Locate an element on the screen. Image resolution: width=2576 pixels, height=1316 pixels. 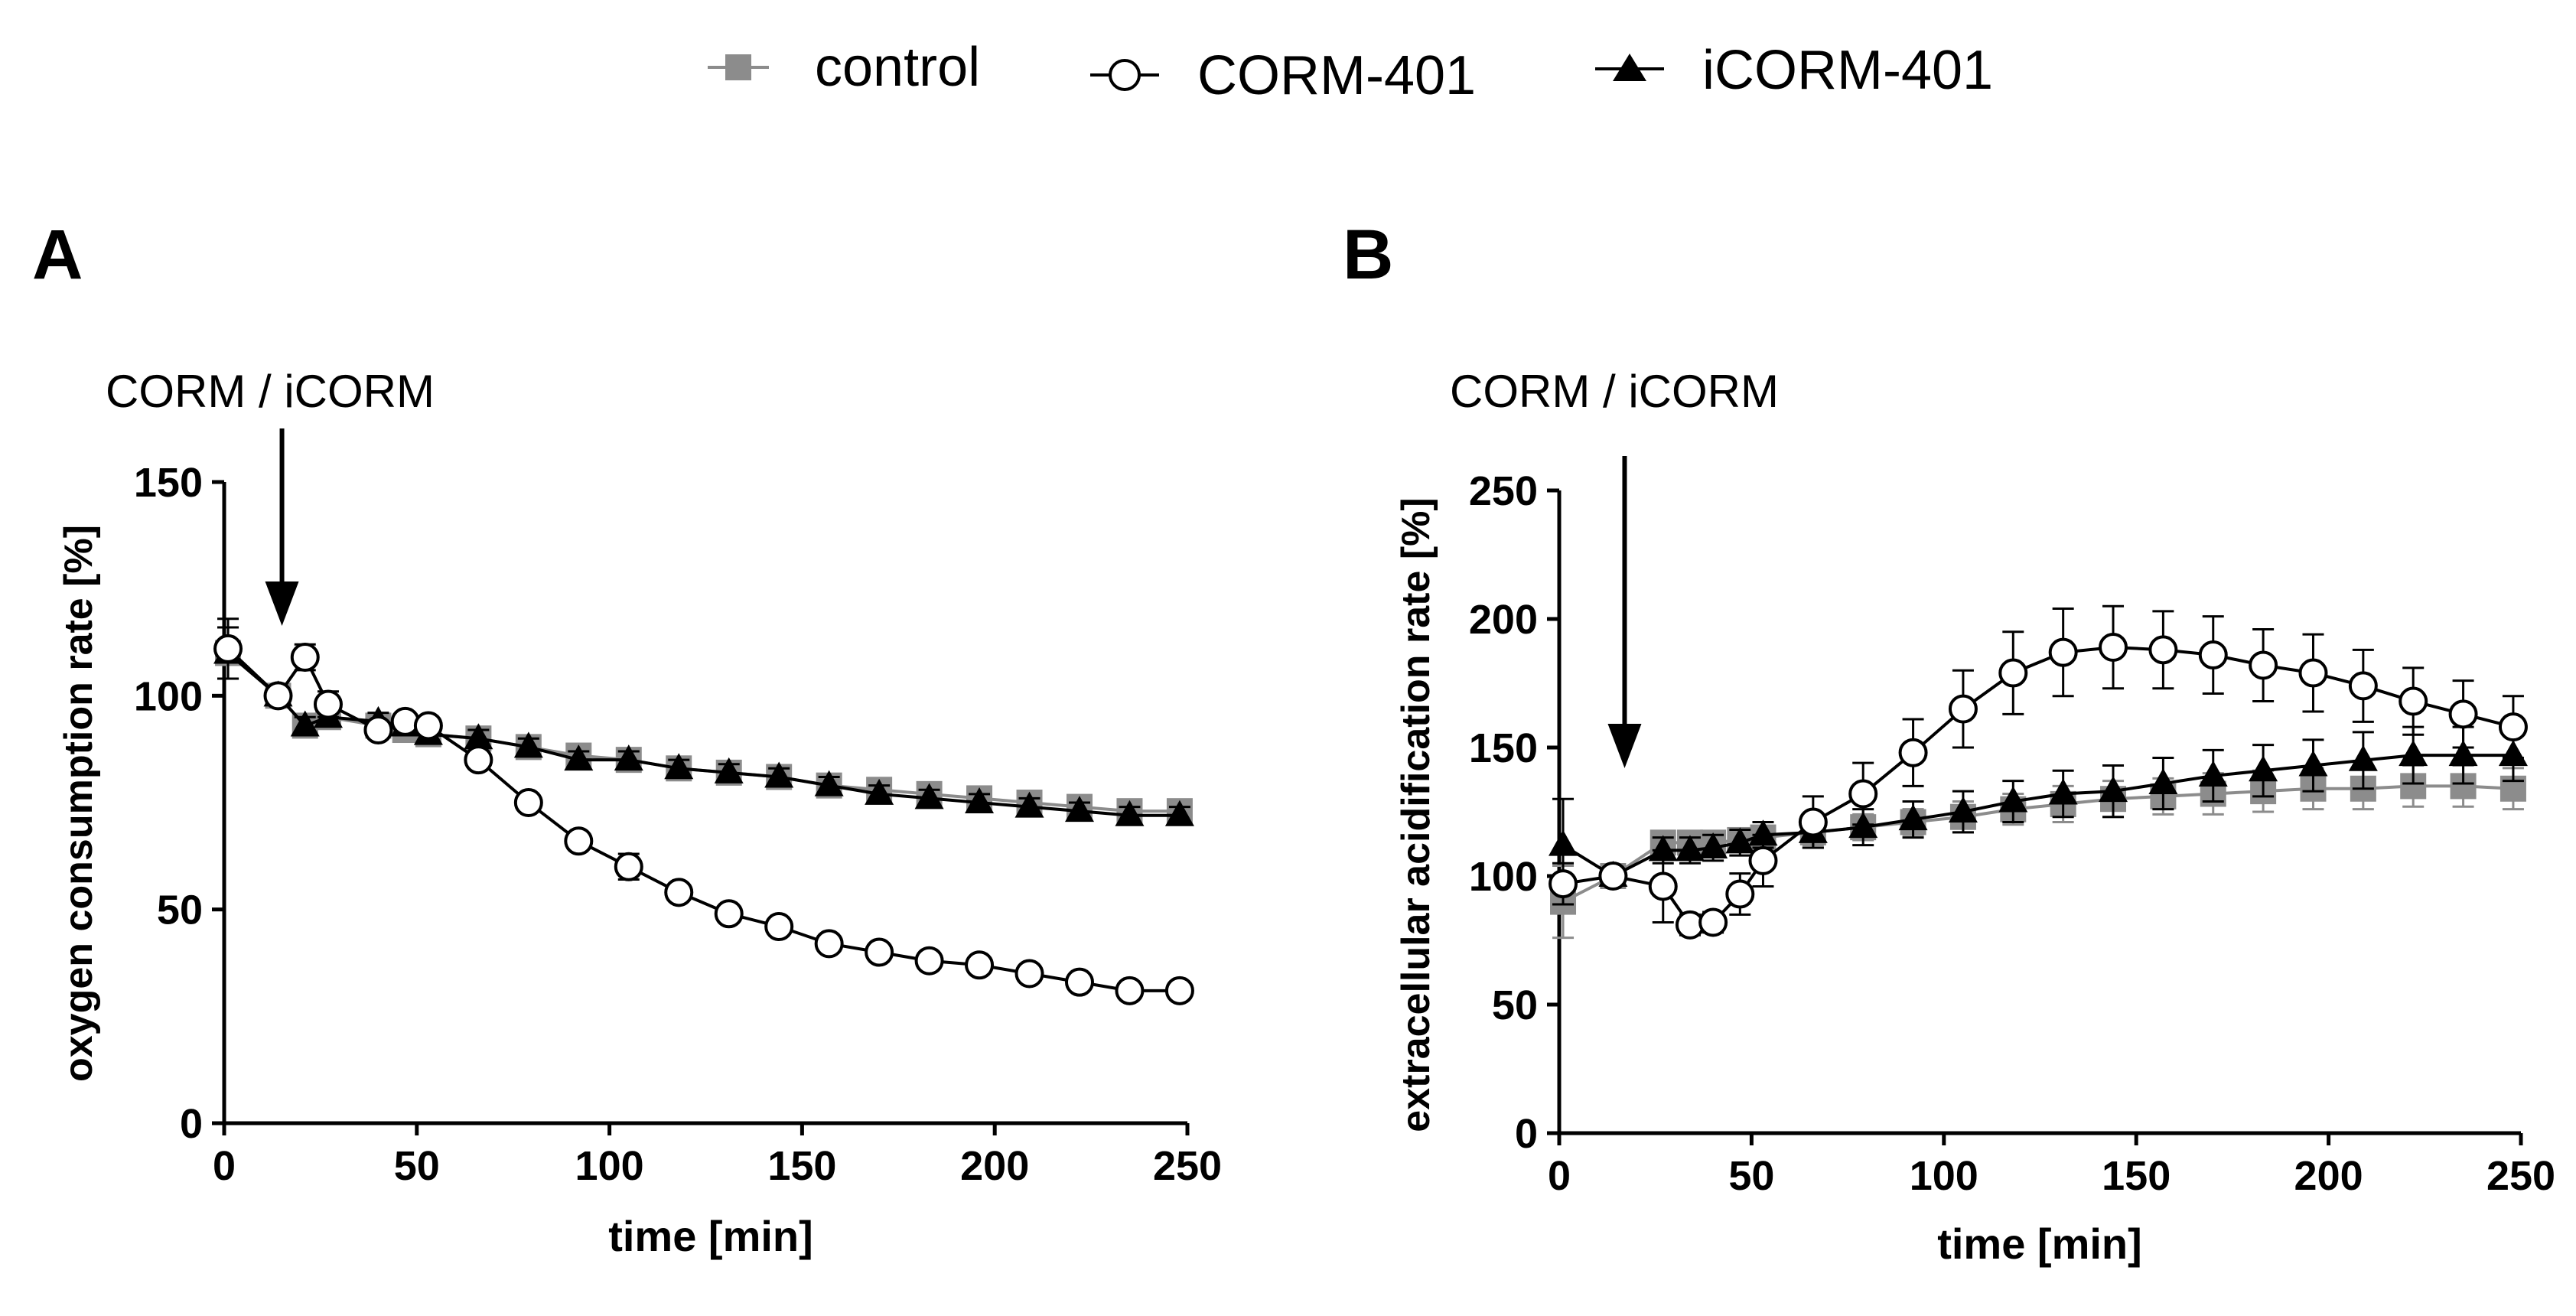
plot-a is located at coordinates (703, 811).